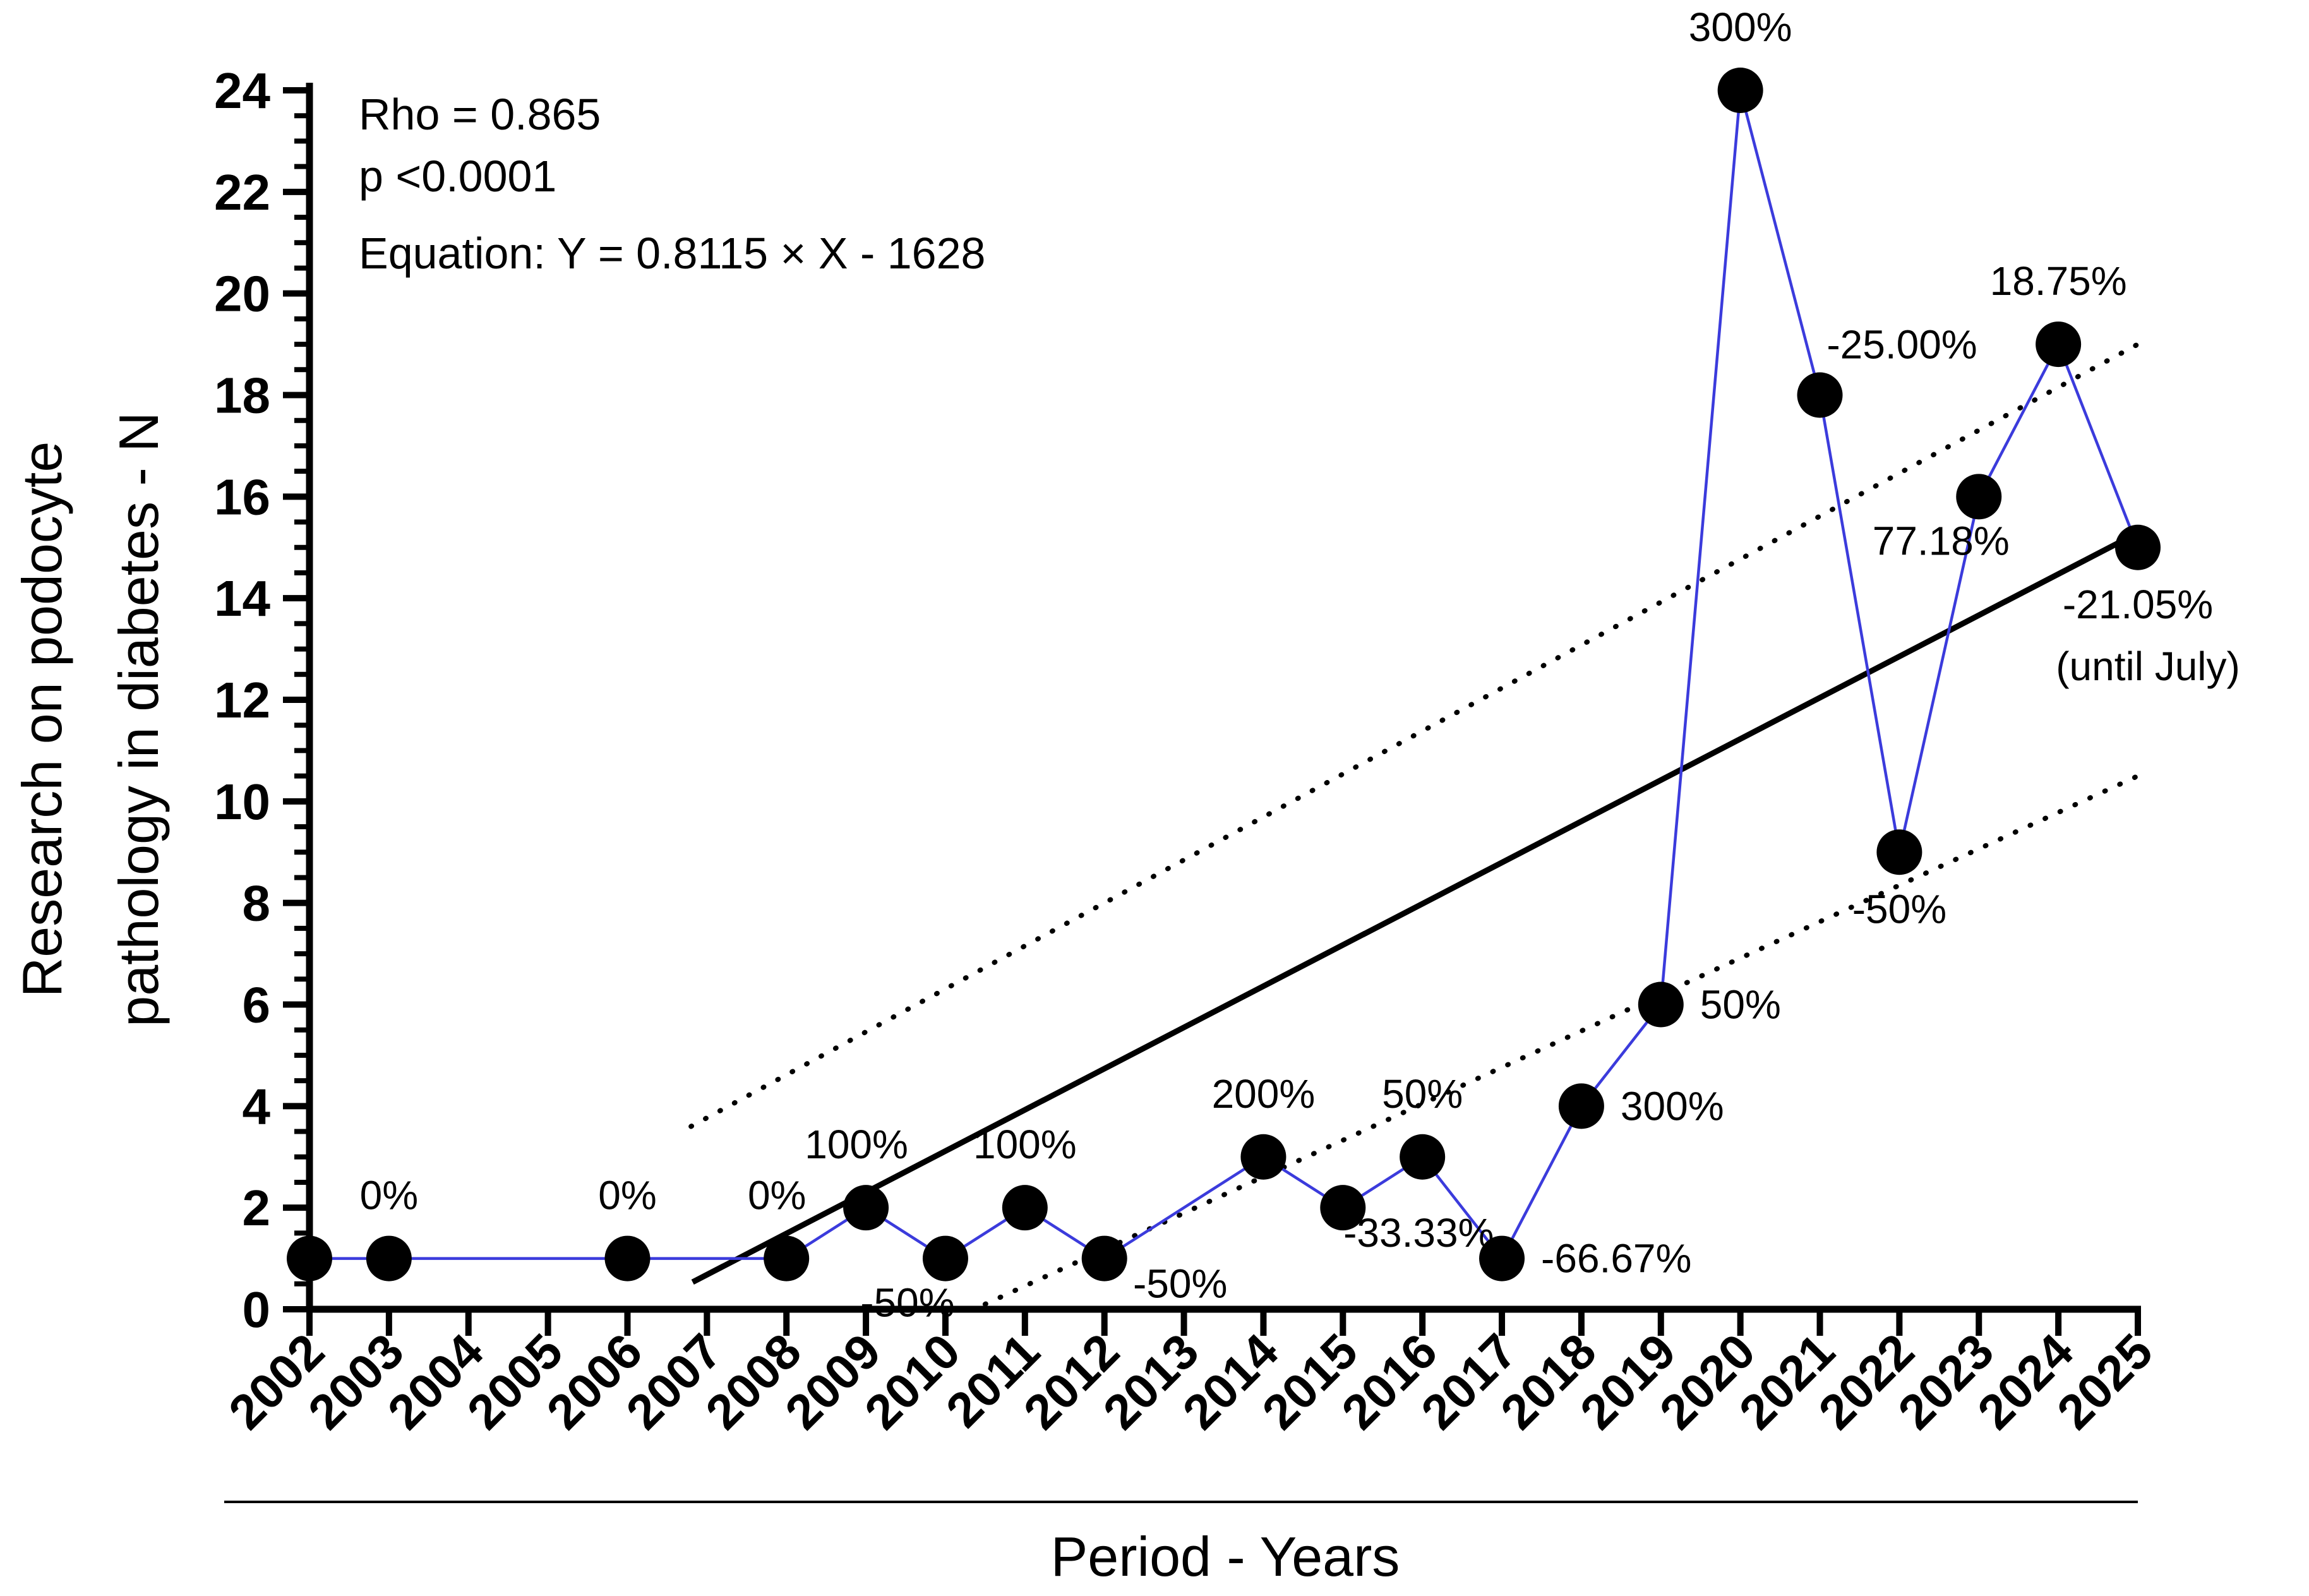  What do you see at coordinates (945, 1258) in the screenshot?
I see `data-point-2010` at bounding box center [945, 1258].